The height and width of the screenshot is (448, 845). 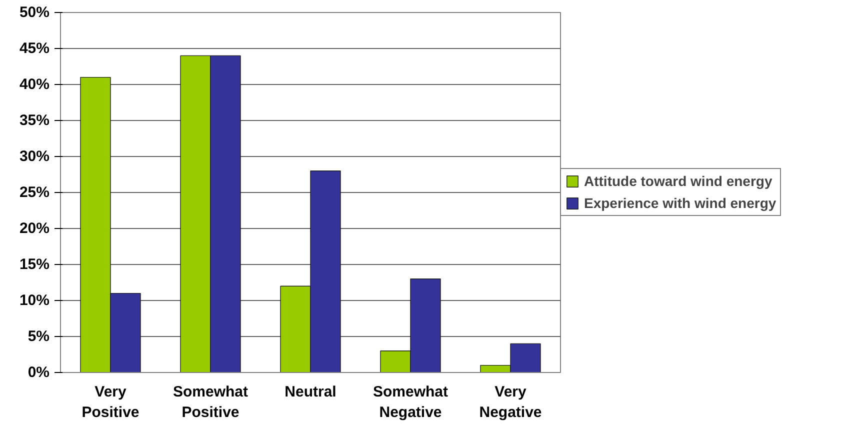 What do you see at coordinates (34, 120) in the screenshot?
I see `y-tick-label: 35%` at bounding box center [34, 120].